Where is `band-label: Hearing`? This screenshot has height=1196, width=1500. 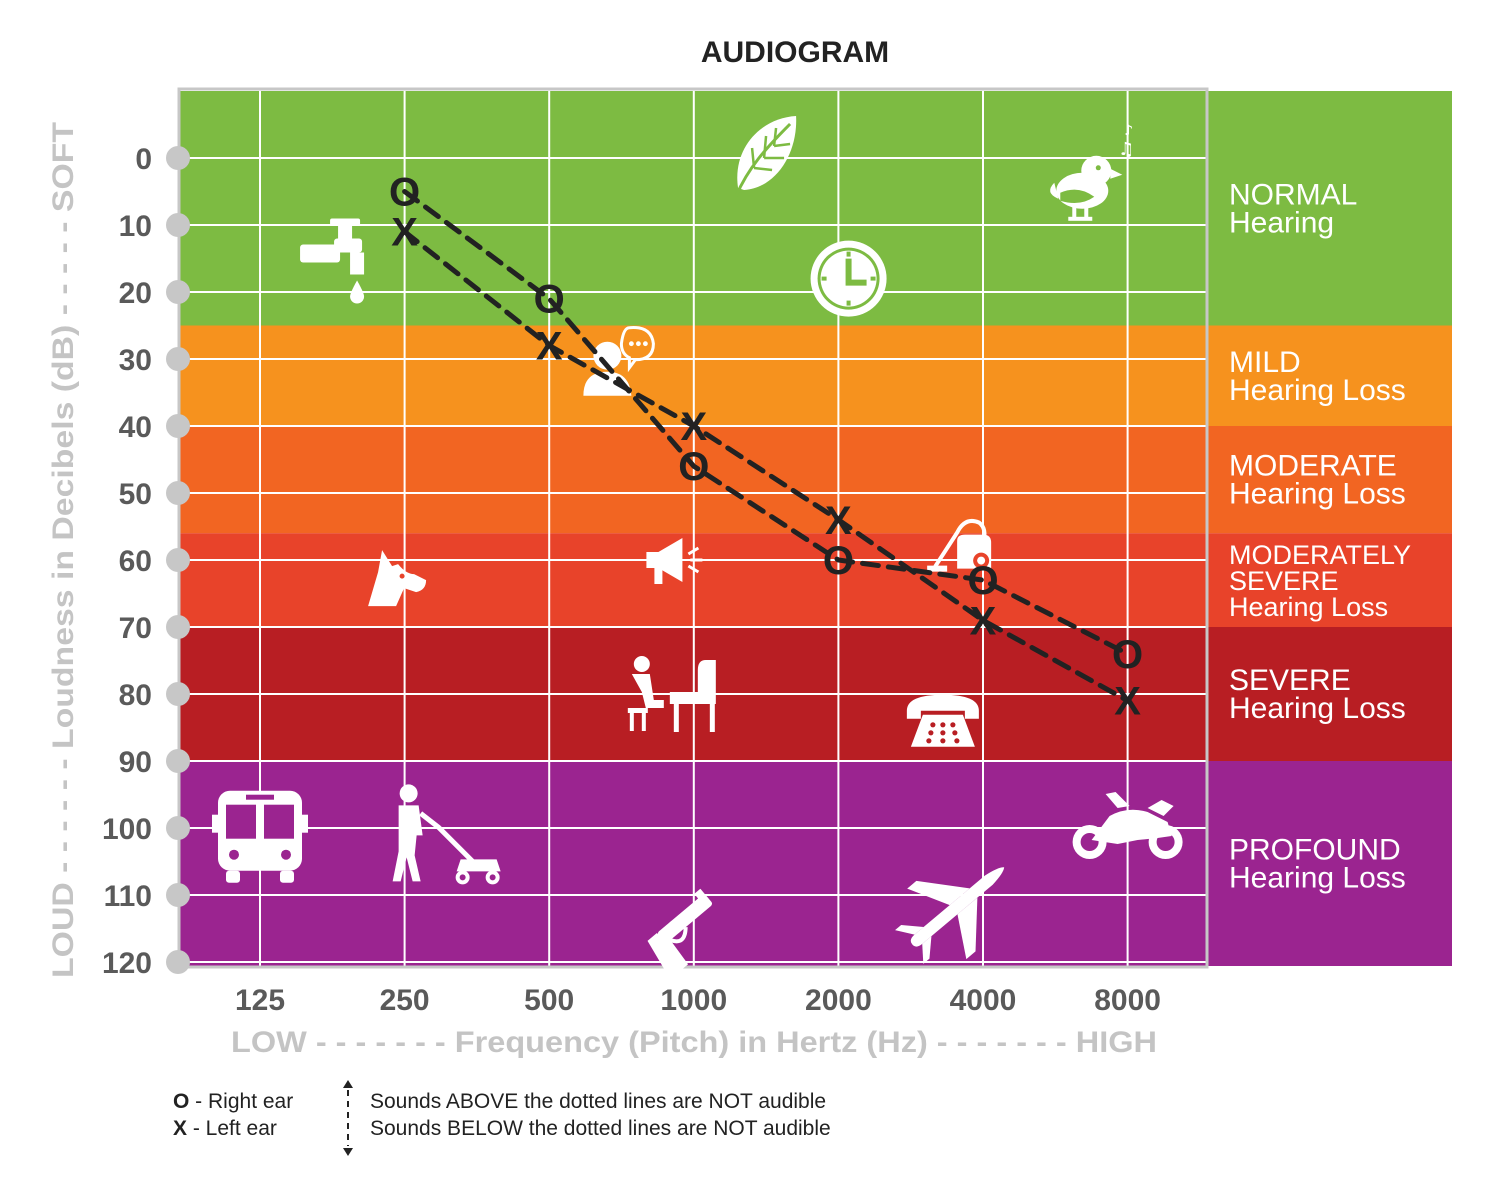
band-label: Hearing is located at coordinates (1281, 222).